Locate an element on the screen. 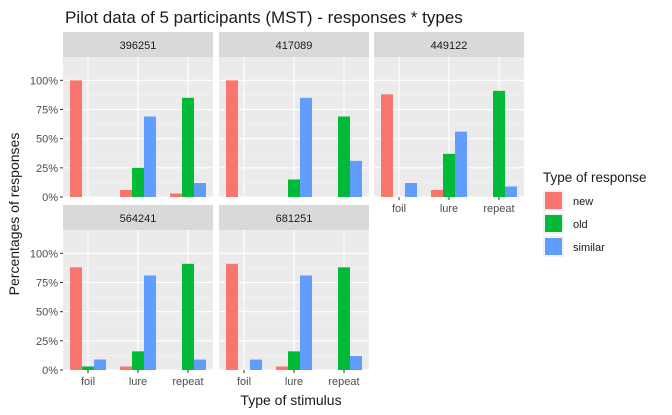  bar-new-repeat is located at coordinates (176, 195).